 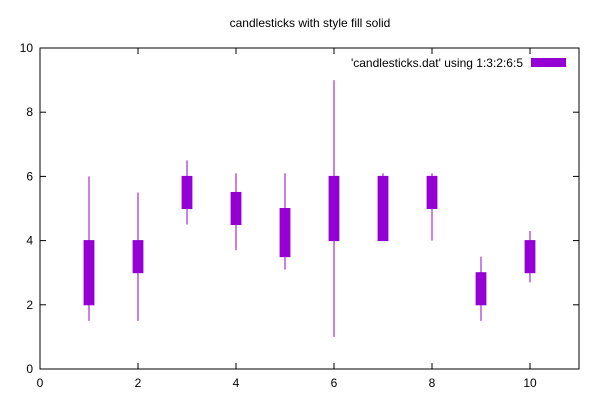 I want to click on legend: 'candlesticks.dat' using 1:3:2:6:5, so click(x=458, y=63).